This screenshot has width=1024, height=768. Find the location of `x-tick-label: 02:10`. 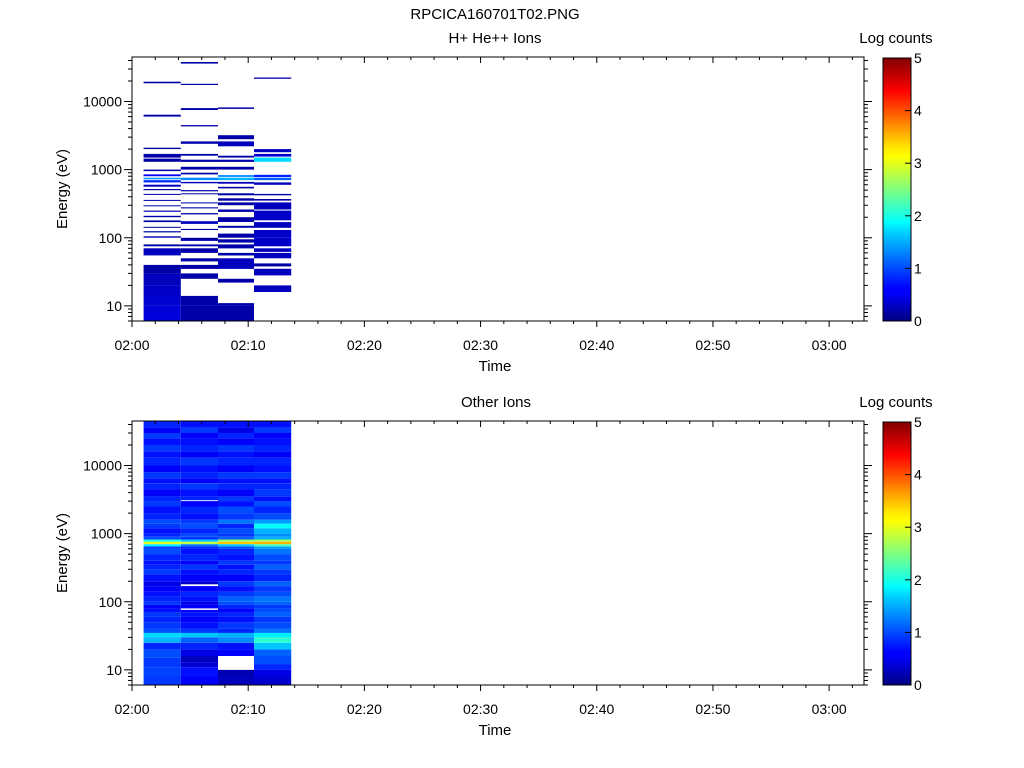

x-tick-label: 02:10 is located at coordinates (248, 345).